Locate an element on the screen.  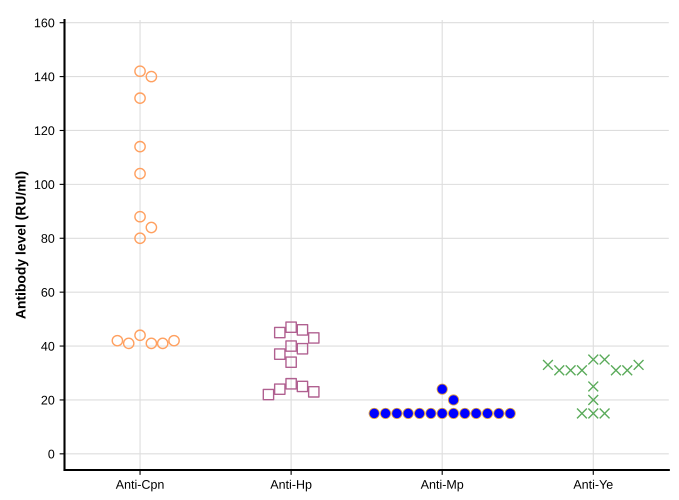
y-tick-label: 160 is located at coordinates (44, 23).